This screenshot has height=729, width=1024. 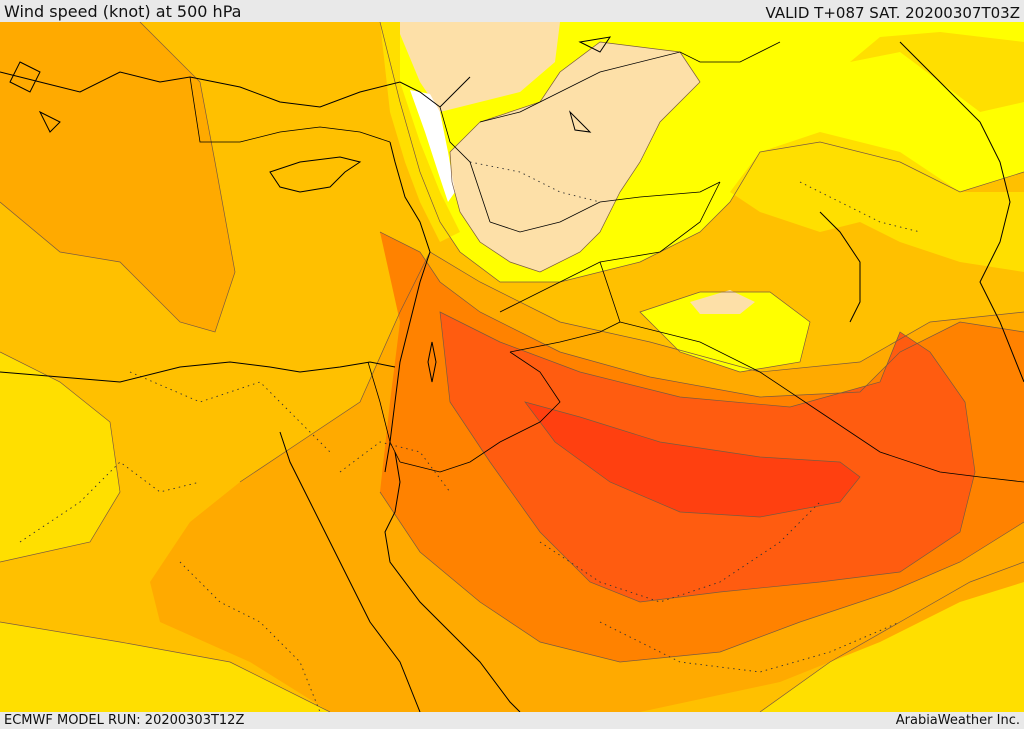 What do you see at coordinates (432, 146) in the screenshot?
I see `field-white` at bounding box center [432, 146].